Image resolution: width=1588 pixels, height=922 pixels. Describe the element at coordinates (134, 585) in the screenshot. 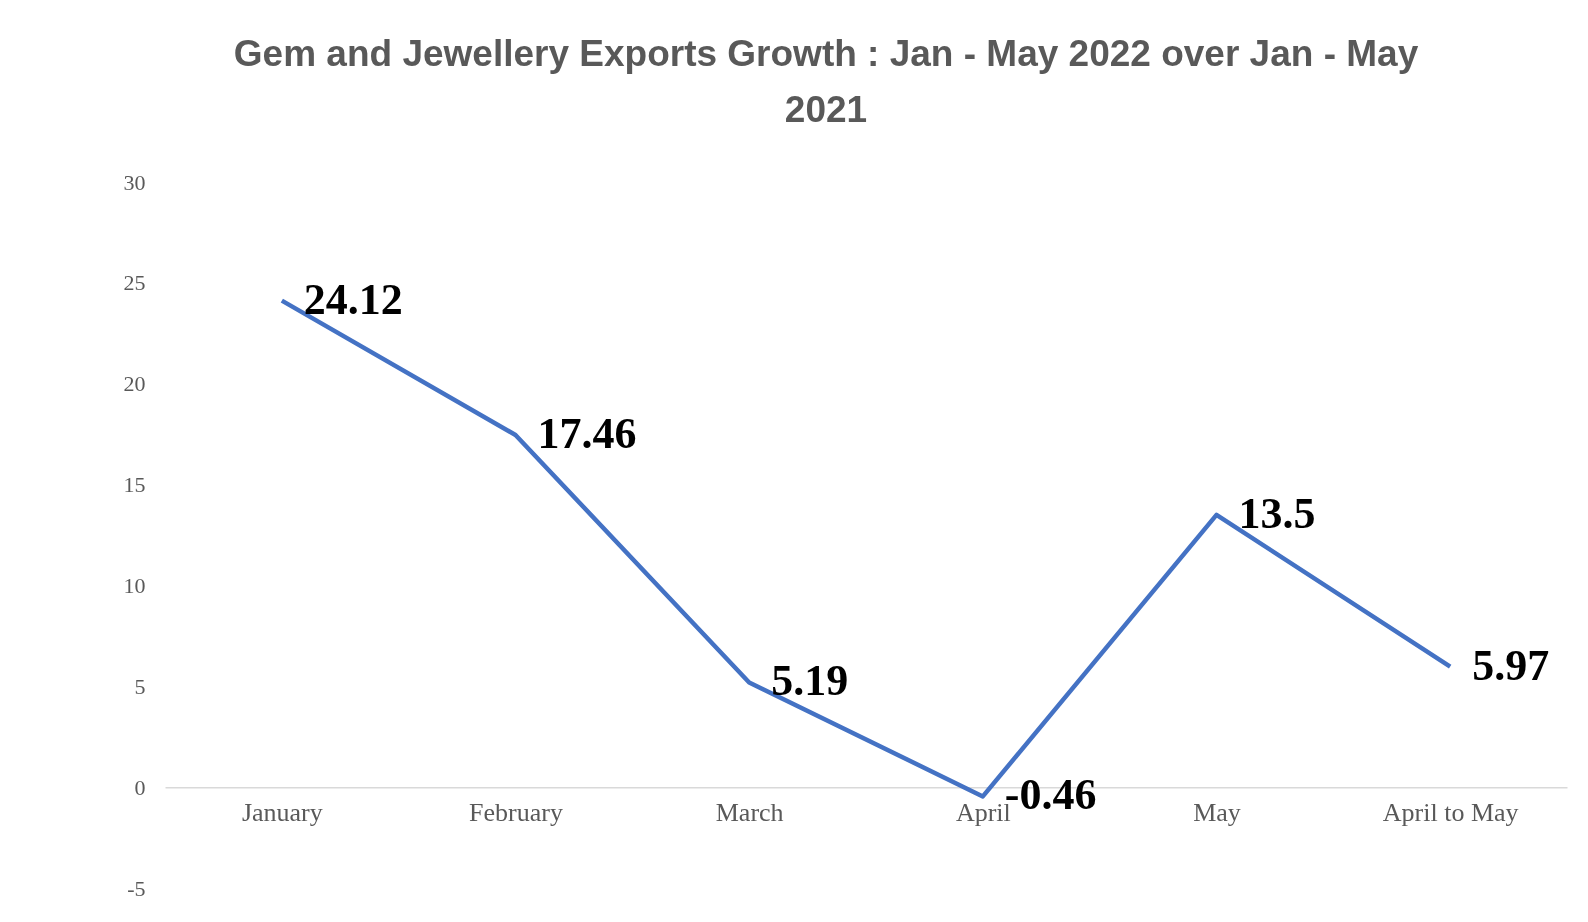

I see `y-tick-label: 10` at that location.